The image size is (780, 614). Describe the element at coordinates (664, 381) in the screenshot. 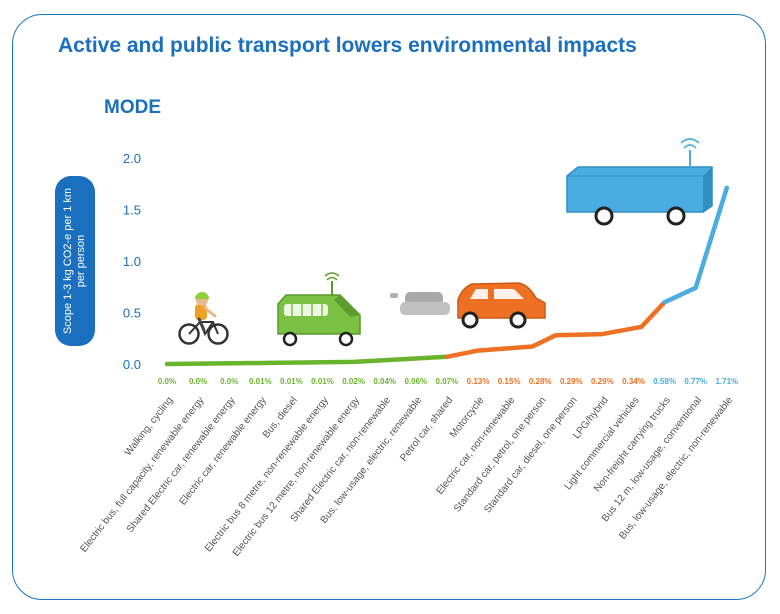

I see `data-label: 0.58%` at that location.